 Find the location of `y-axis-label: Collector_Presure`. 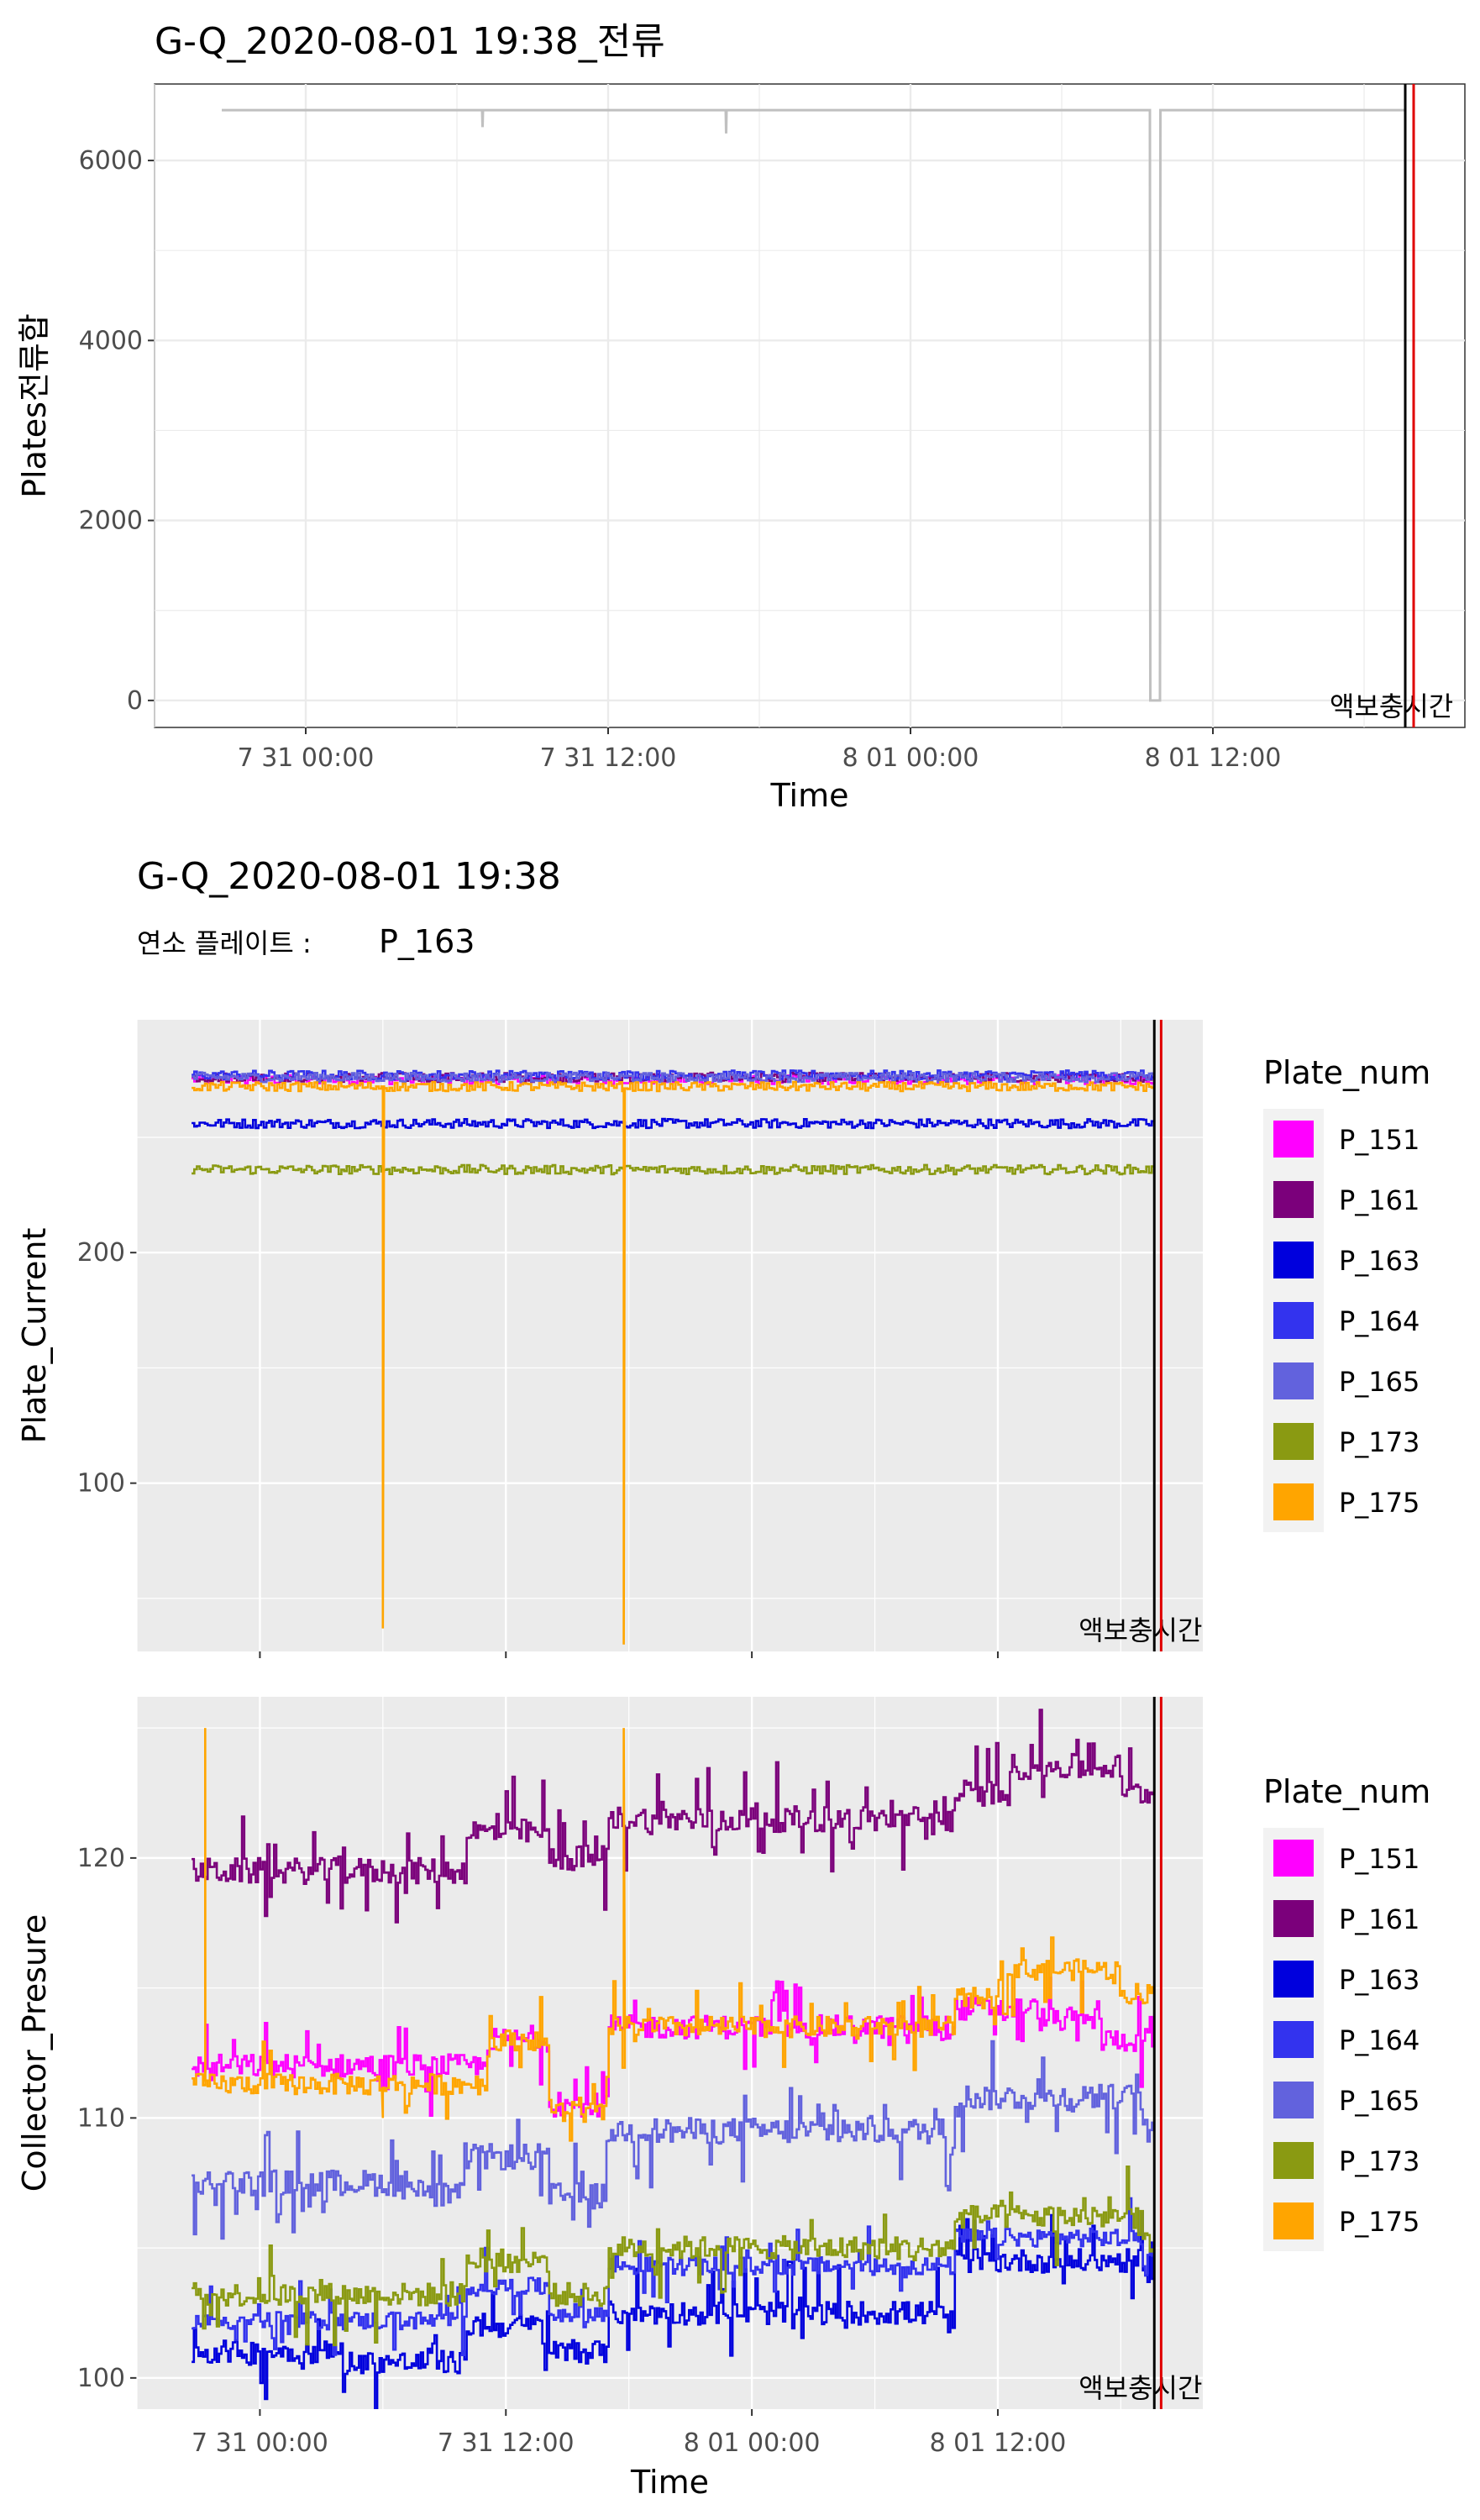

y-axis-label: Collector_Presure is located at coordinates (34, 2053).